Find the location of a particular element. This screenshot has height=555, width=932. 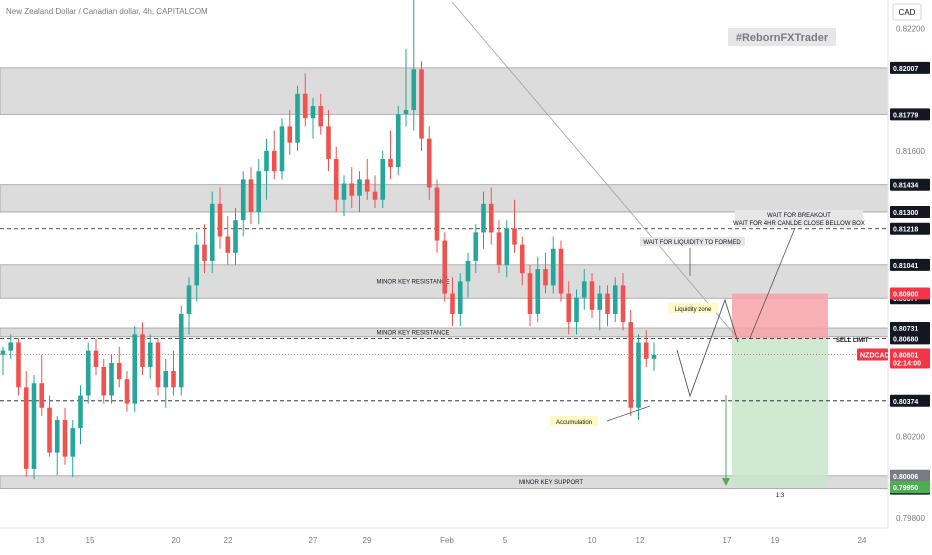

price-tag-1: 0.81779 is located at coordinates (905, 115).